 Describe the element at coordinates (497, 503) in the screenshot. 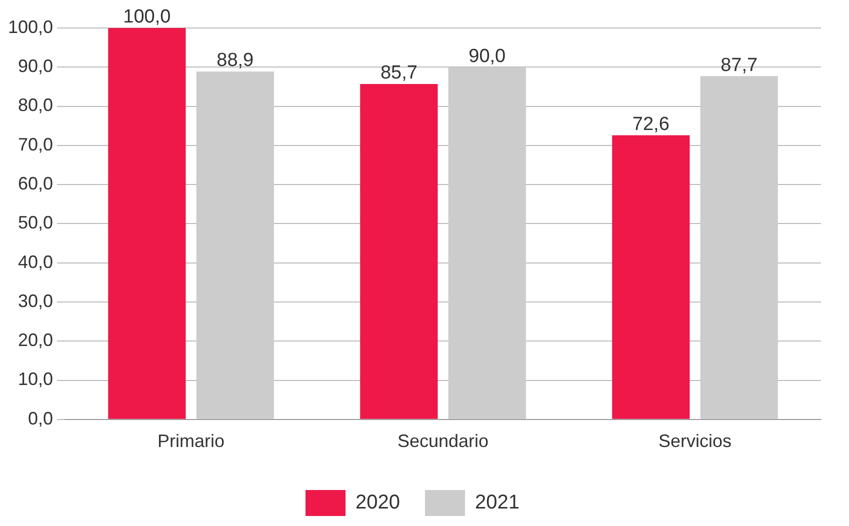

I see `legend-label: 2021` at that location.